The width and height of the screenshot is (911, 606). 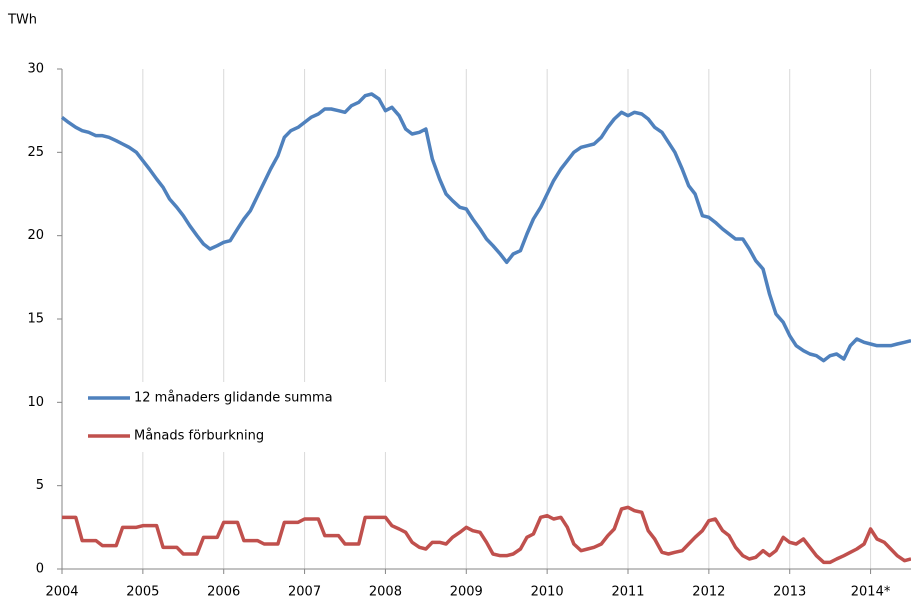 What do you see at coordinates (708, 592) in the screenshot?
I see `x-tick-label: 2012` at bounding box center [708, 592].